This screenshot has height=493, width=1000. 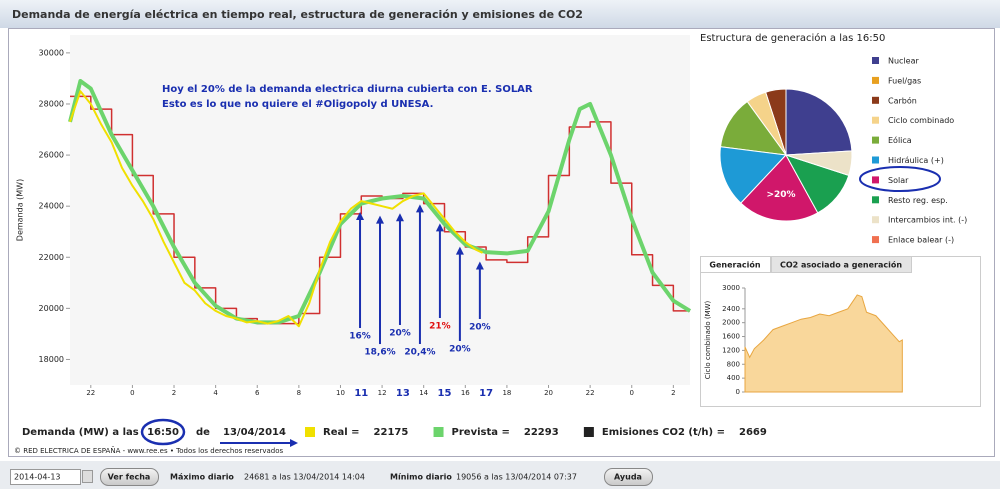 What do you see at coordinates (299, 393) in the screenshot?
I see `x-tick-label: 8` at bounding box center [299, 393].